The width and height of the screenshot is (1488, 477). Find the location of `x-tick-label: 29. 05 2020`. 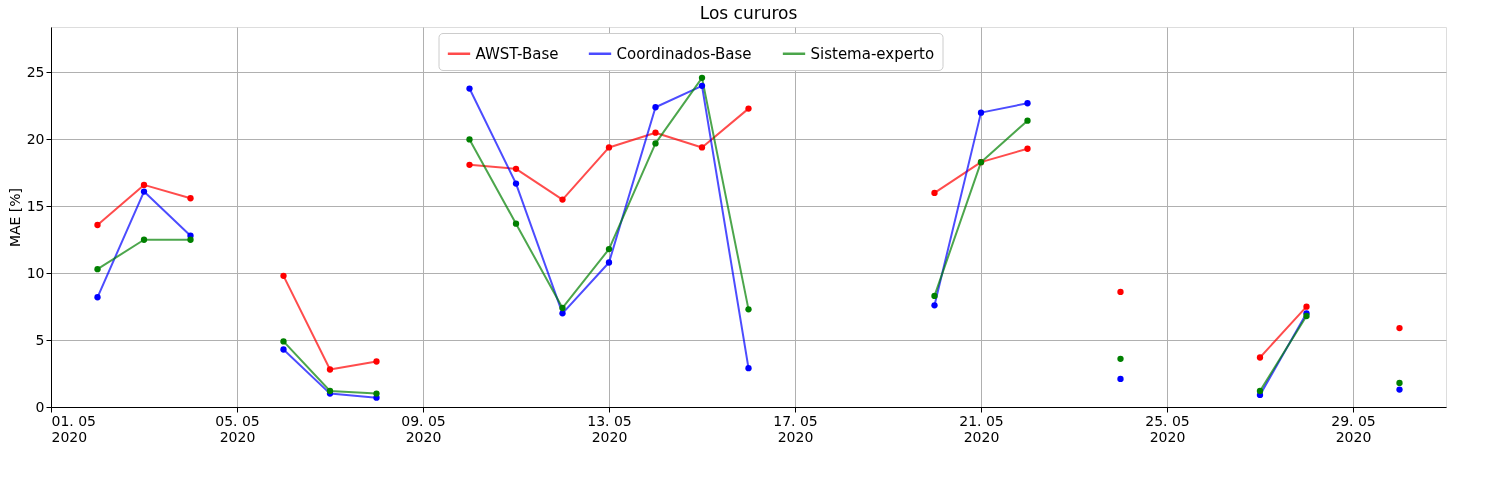

x-tick-label: 29. 05 2020 is located at coordinates (1353, 428).